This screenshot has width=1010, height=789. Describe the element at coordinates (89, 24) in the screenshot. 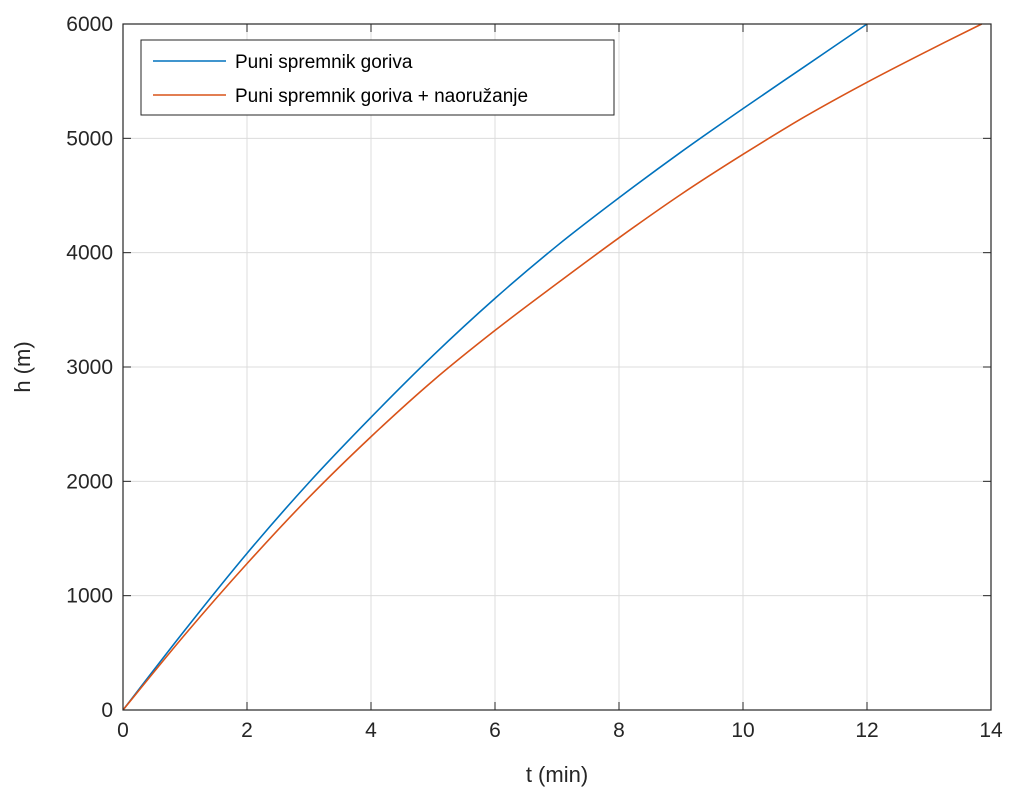

I see `y-tick-label: 6000` at that location.